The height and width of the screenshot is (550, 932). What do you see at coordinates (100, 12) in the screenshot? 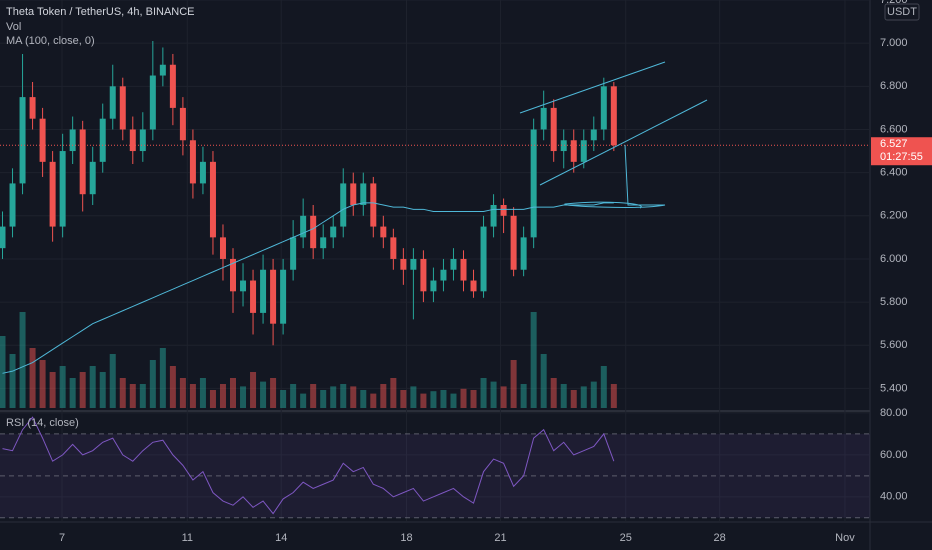
I see `chart-title: Theta Token / TetherUS, 4h, BINANCE` at bounding box center [100, 12].